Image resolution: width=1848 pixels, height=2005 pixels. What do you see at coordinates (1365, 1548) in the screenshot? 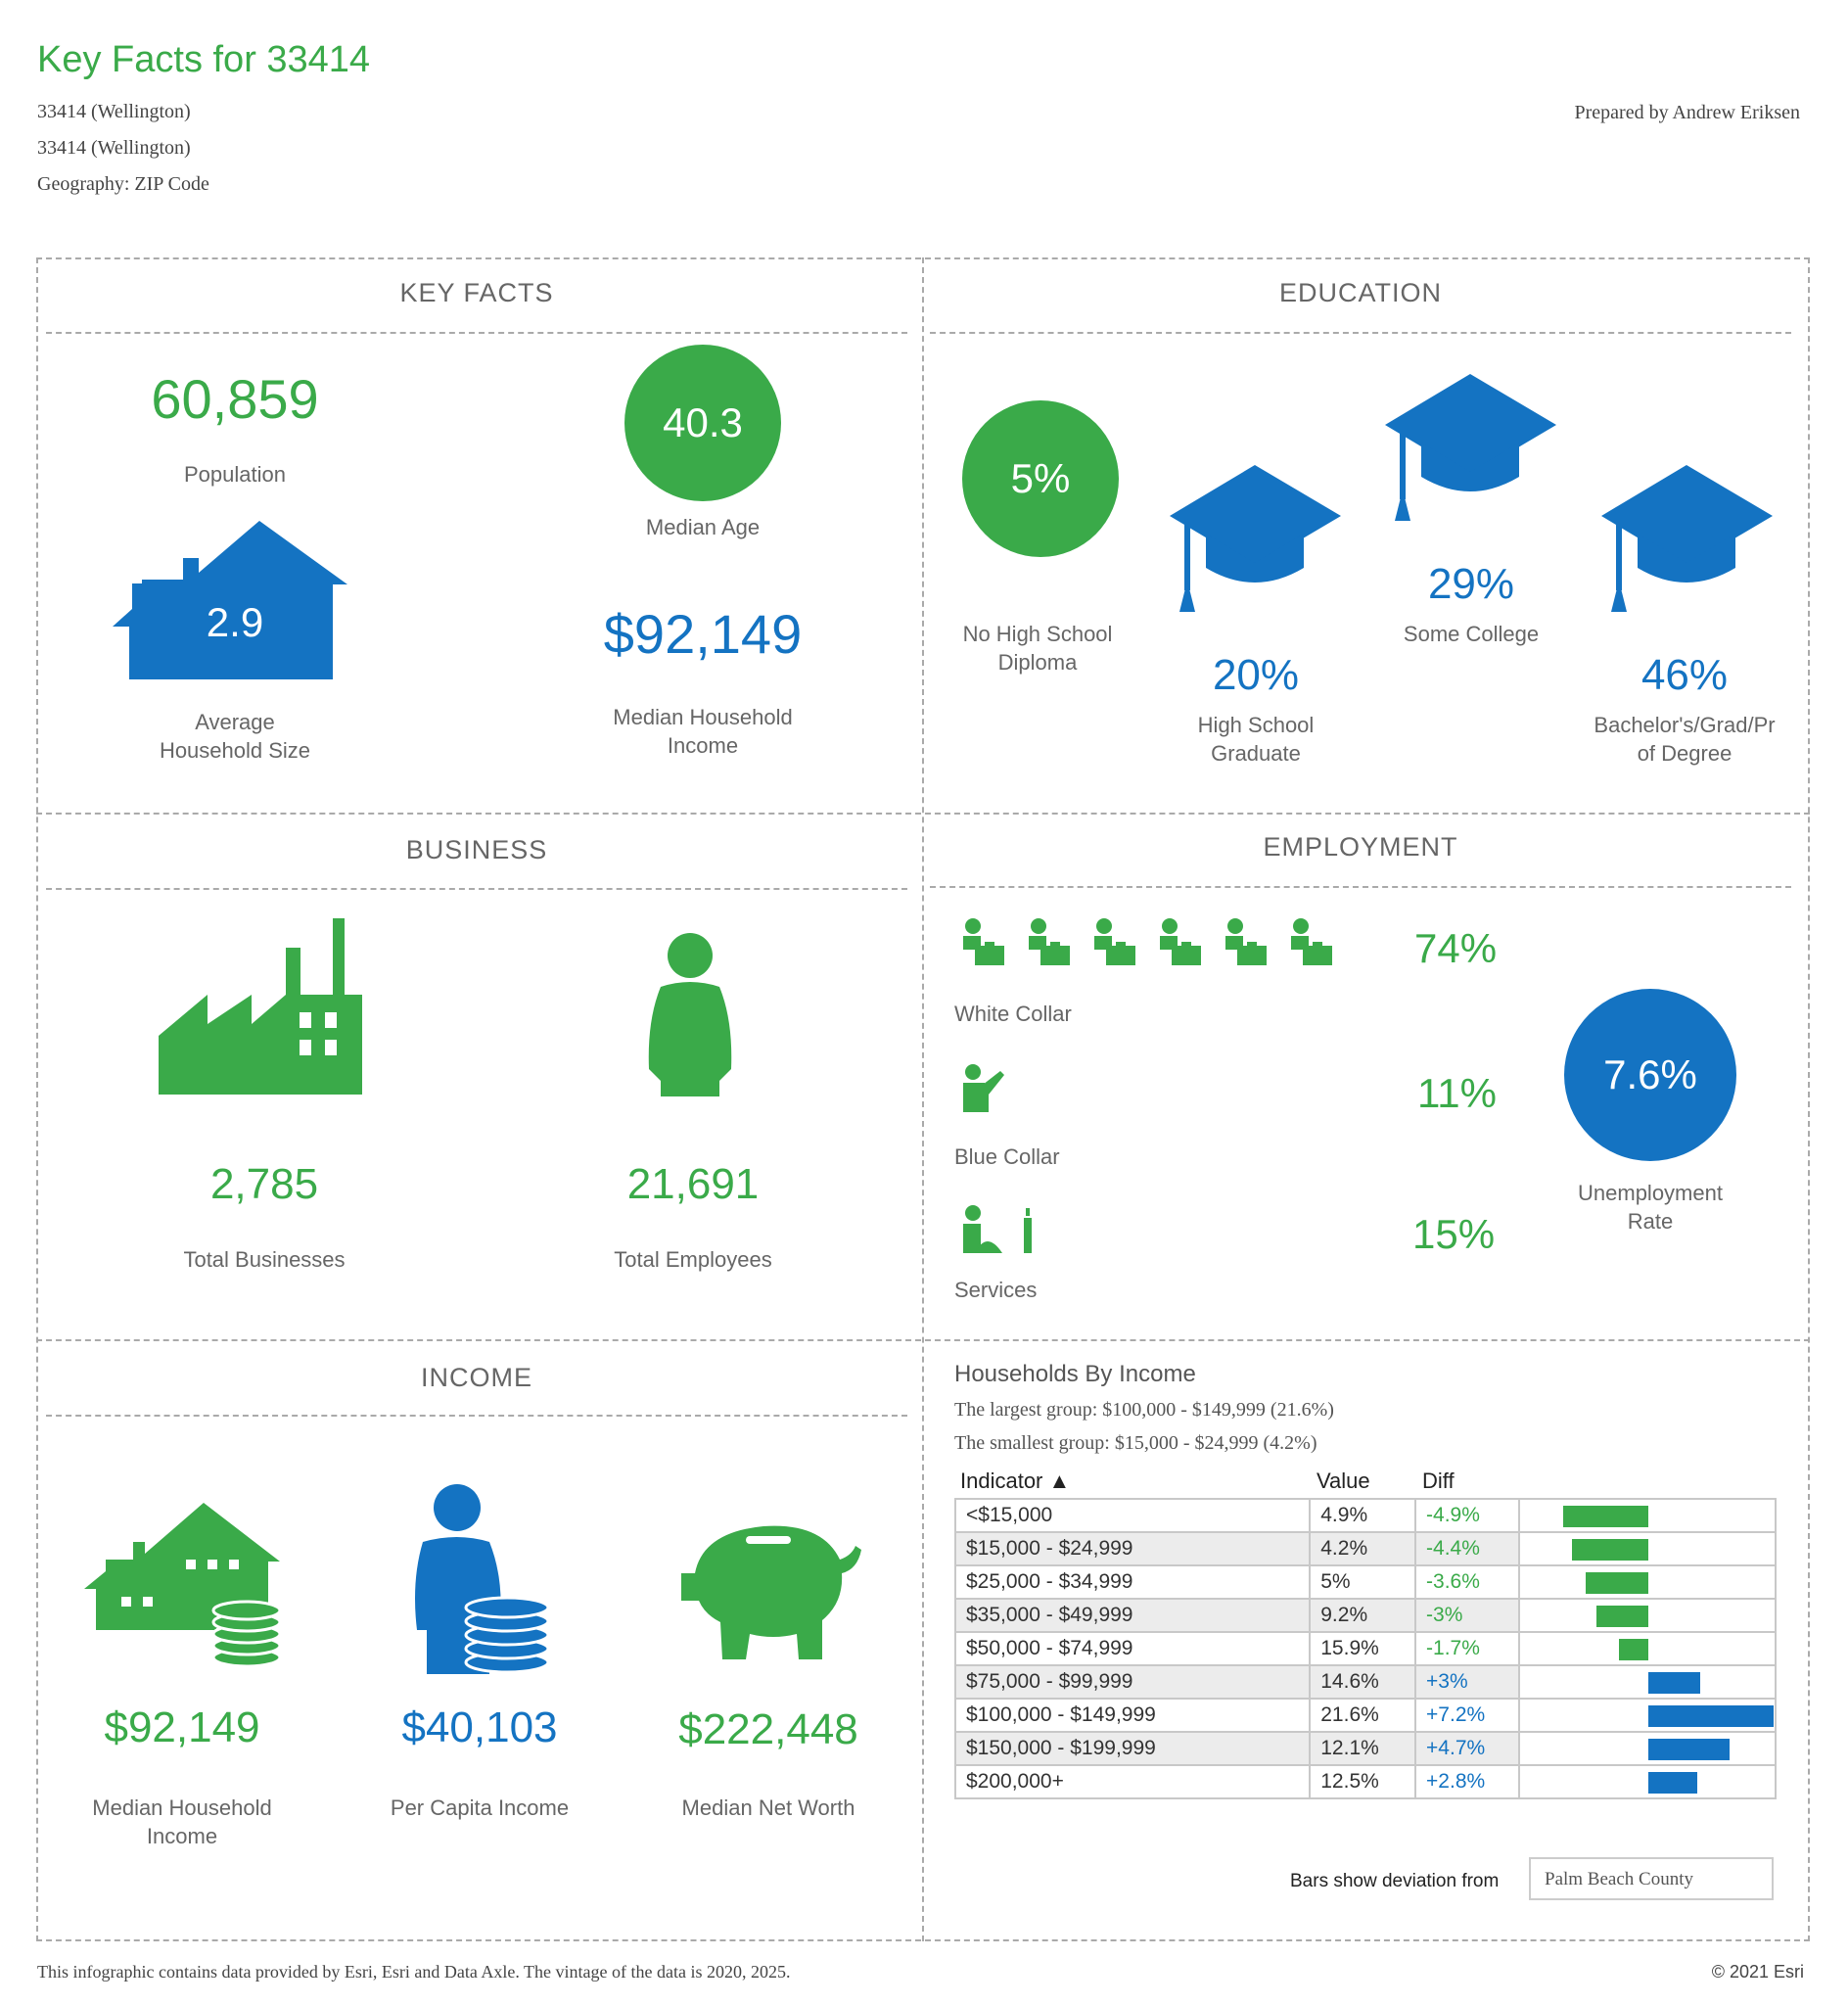
I see `table-row: $15,000 - $24,999 4.2% -4.4%` at bounding box center [1365, 1548].